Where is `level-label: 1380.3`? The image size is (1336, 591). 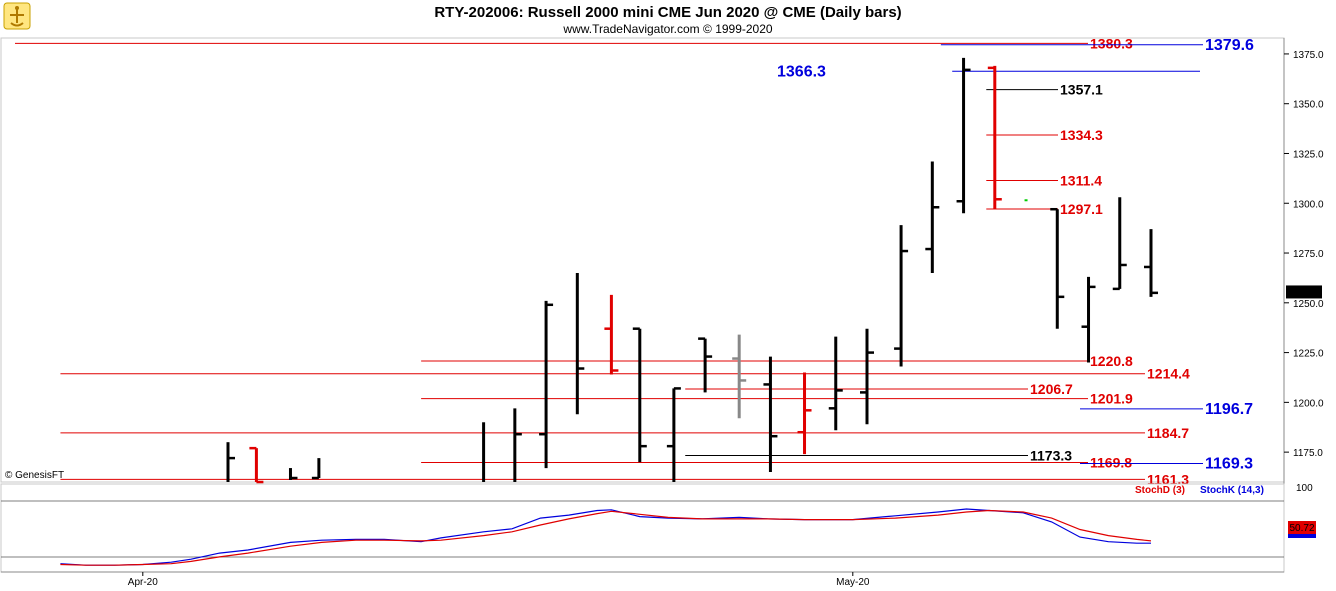 level-label: 1380.3 is located at coordinates (1111, 43).